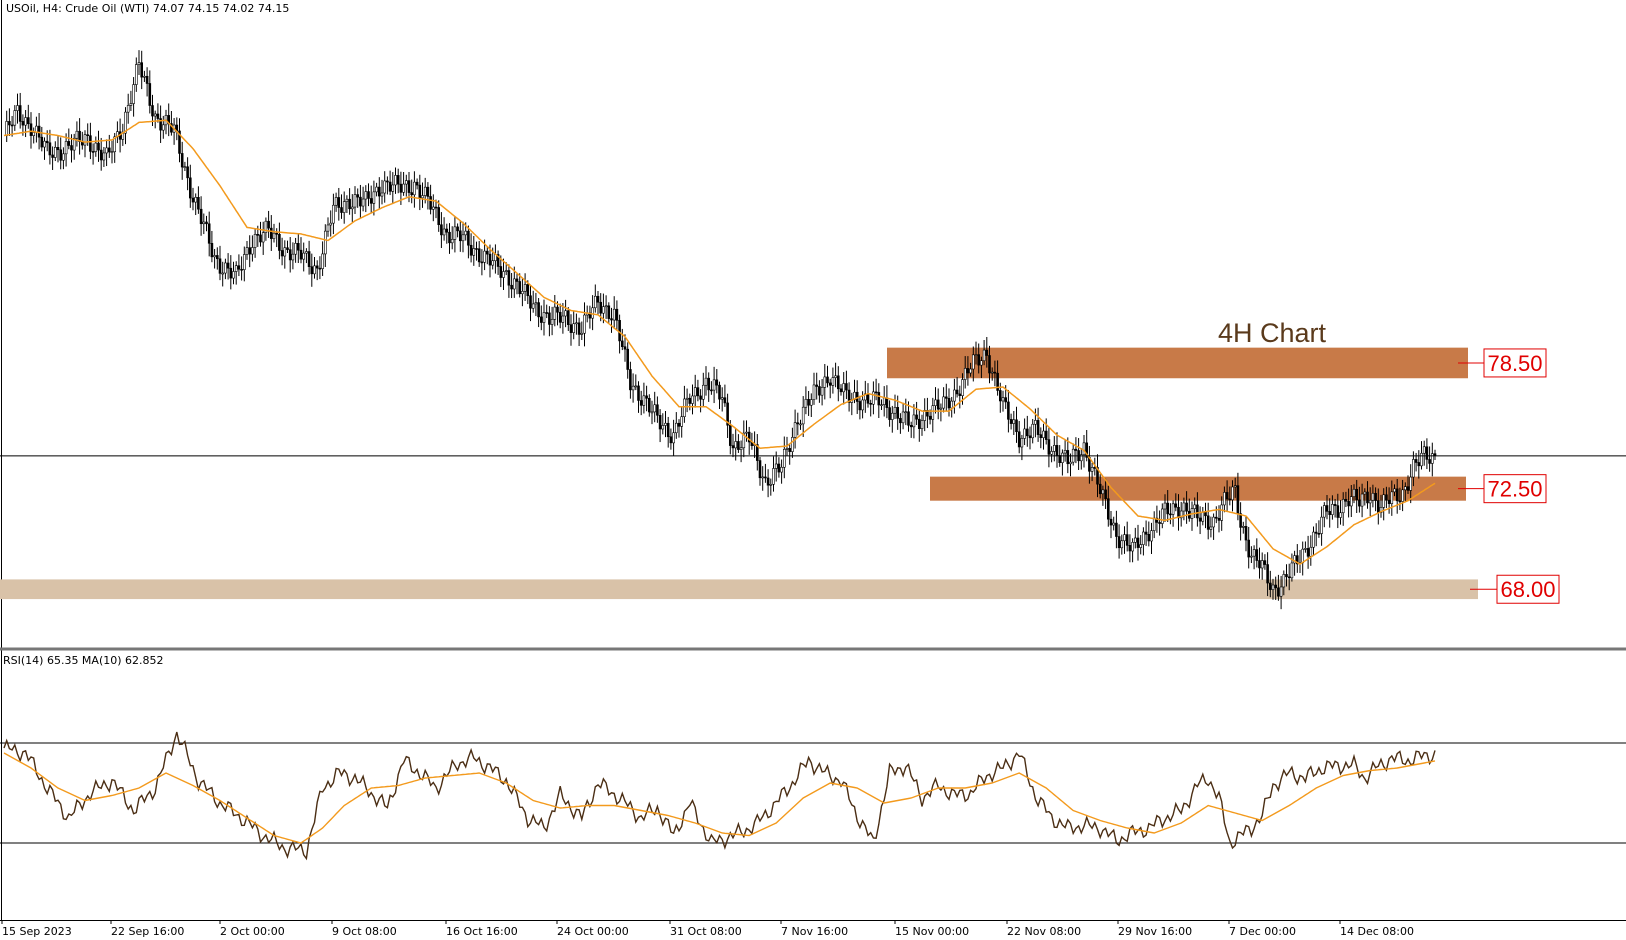  What do you see at coordinates (1509, 476) in the screenshot?
I see `level-markers: 78.50 72.50 68.00` at bounding box center [1509, 476].